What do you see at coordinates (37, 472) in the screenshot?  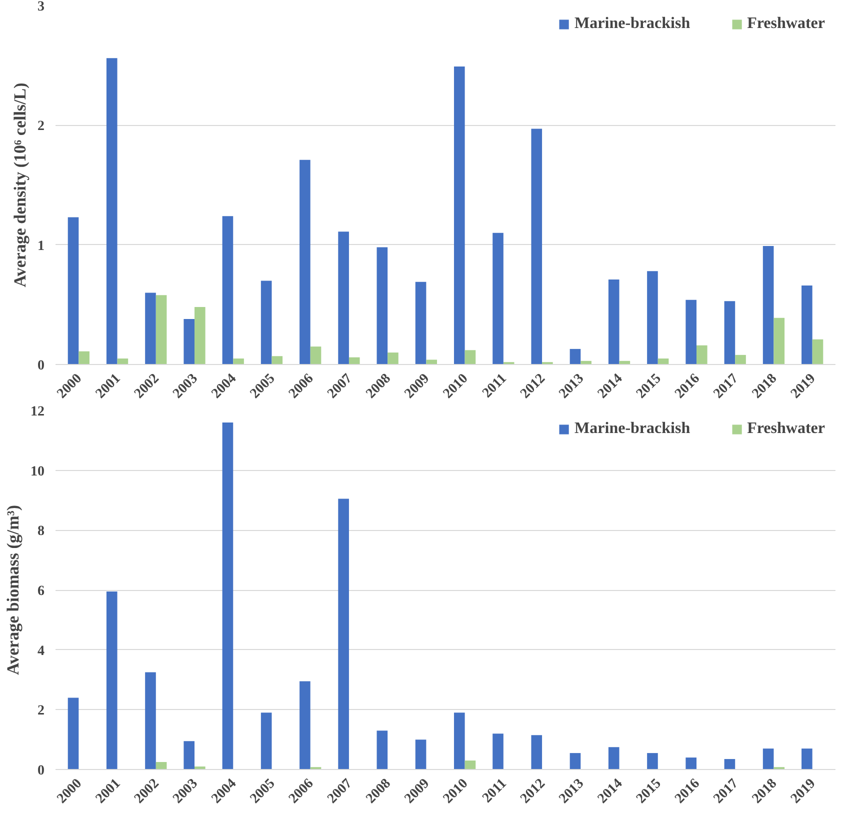 I see `y-tick-label: 10` at bounding box center [37, 472].